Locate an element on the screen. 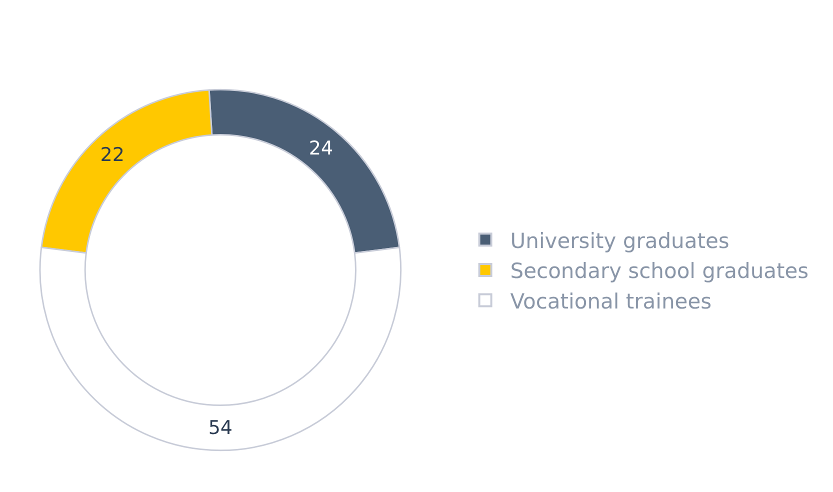  data-label: 22 is located at coordinates (112, 155).